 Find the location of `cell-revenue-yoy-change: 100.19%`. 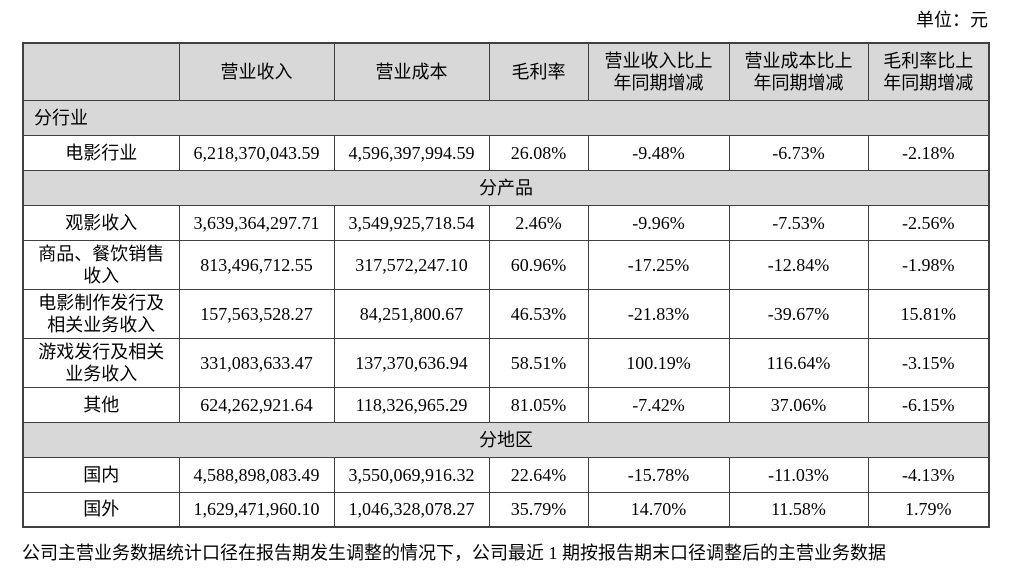

cell-revenue-yoy-change: 100.19% is located at coordinates (658, 362).